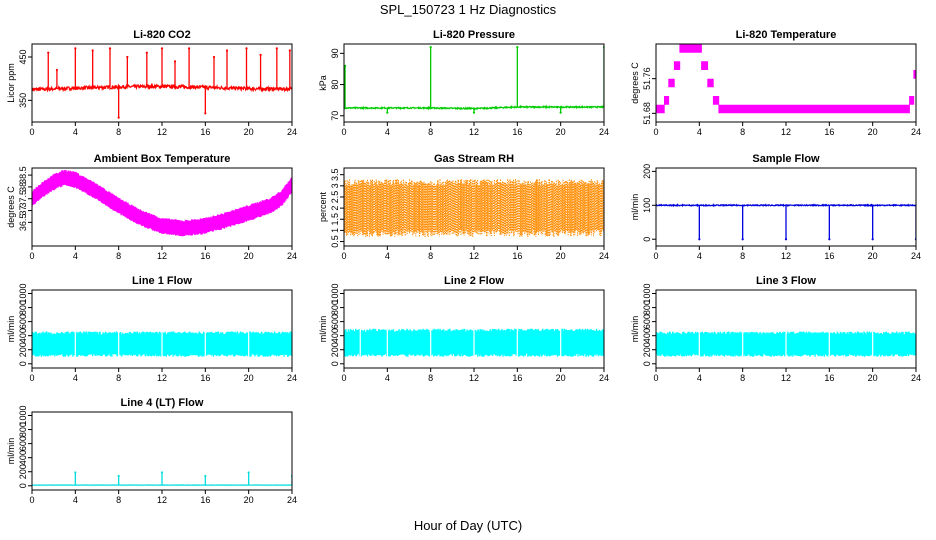 Image resolution: width=936 pixels, height=540 pixels. What do you see at coordinates (162, 344) in the screenshot?
I see `series-line1` at bounding box center [162, 344].